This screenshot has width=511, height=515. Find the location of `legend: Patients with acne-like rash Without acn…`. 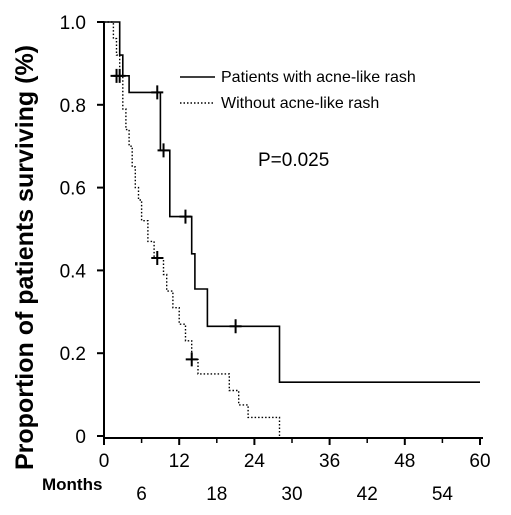

legend: Patients with acne-like rash Without acn… is located at coordinates (298, 90).